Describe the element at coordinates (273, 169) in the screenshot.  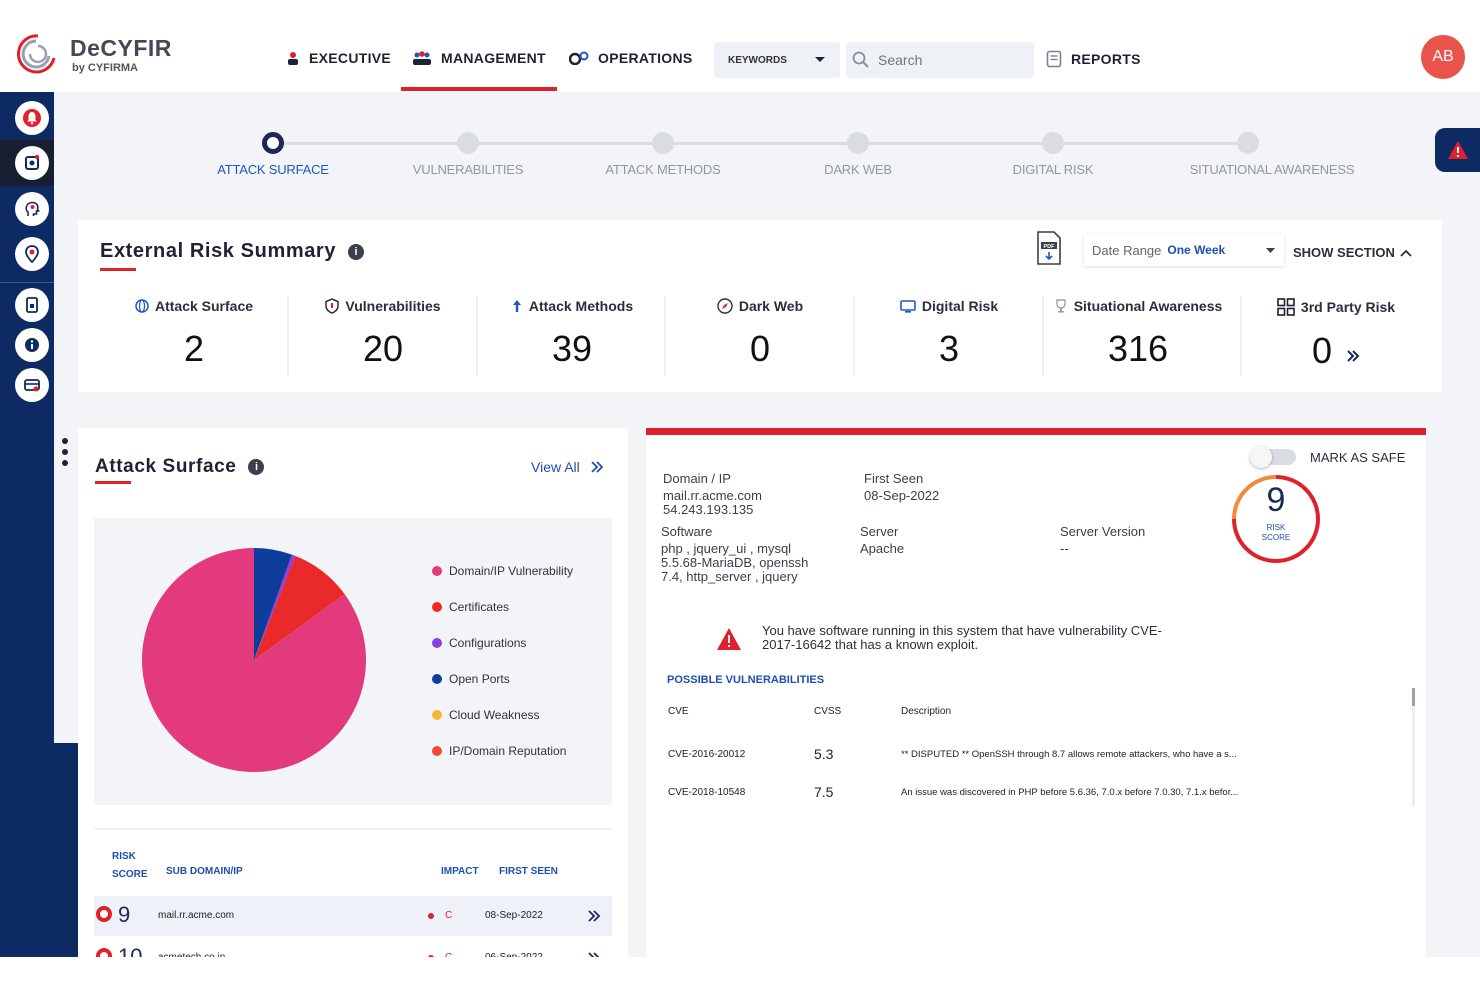
I see `step-label-1: ATTACK SURFACE` at that location.